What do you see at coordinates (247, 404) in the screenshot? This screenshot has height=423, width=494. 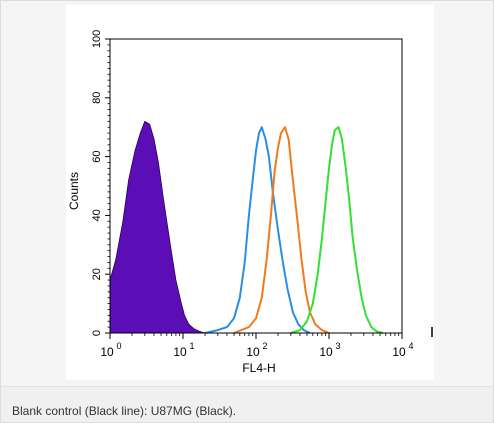 I see `caption-bar` at bounding box center [247, 404].